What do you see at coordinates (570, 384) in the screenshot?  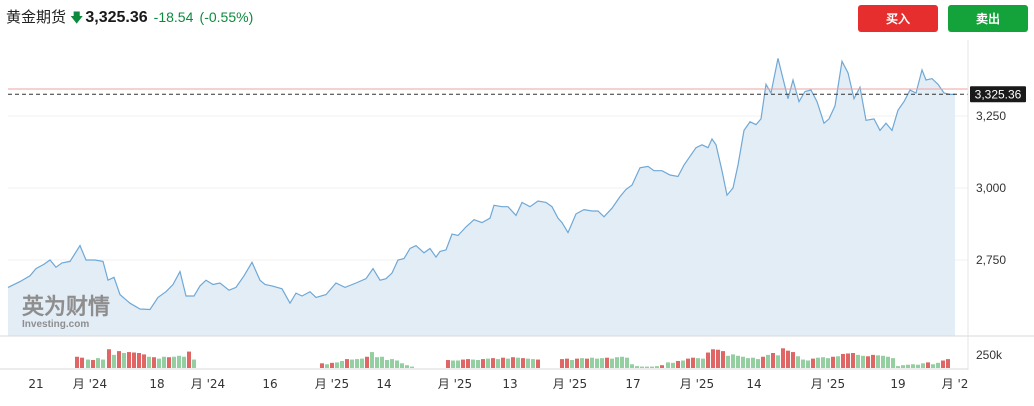 I see `x-tick-label-9: 月 '25` at bounding box center [570, 384].